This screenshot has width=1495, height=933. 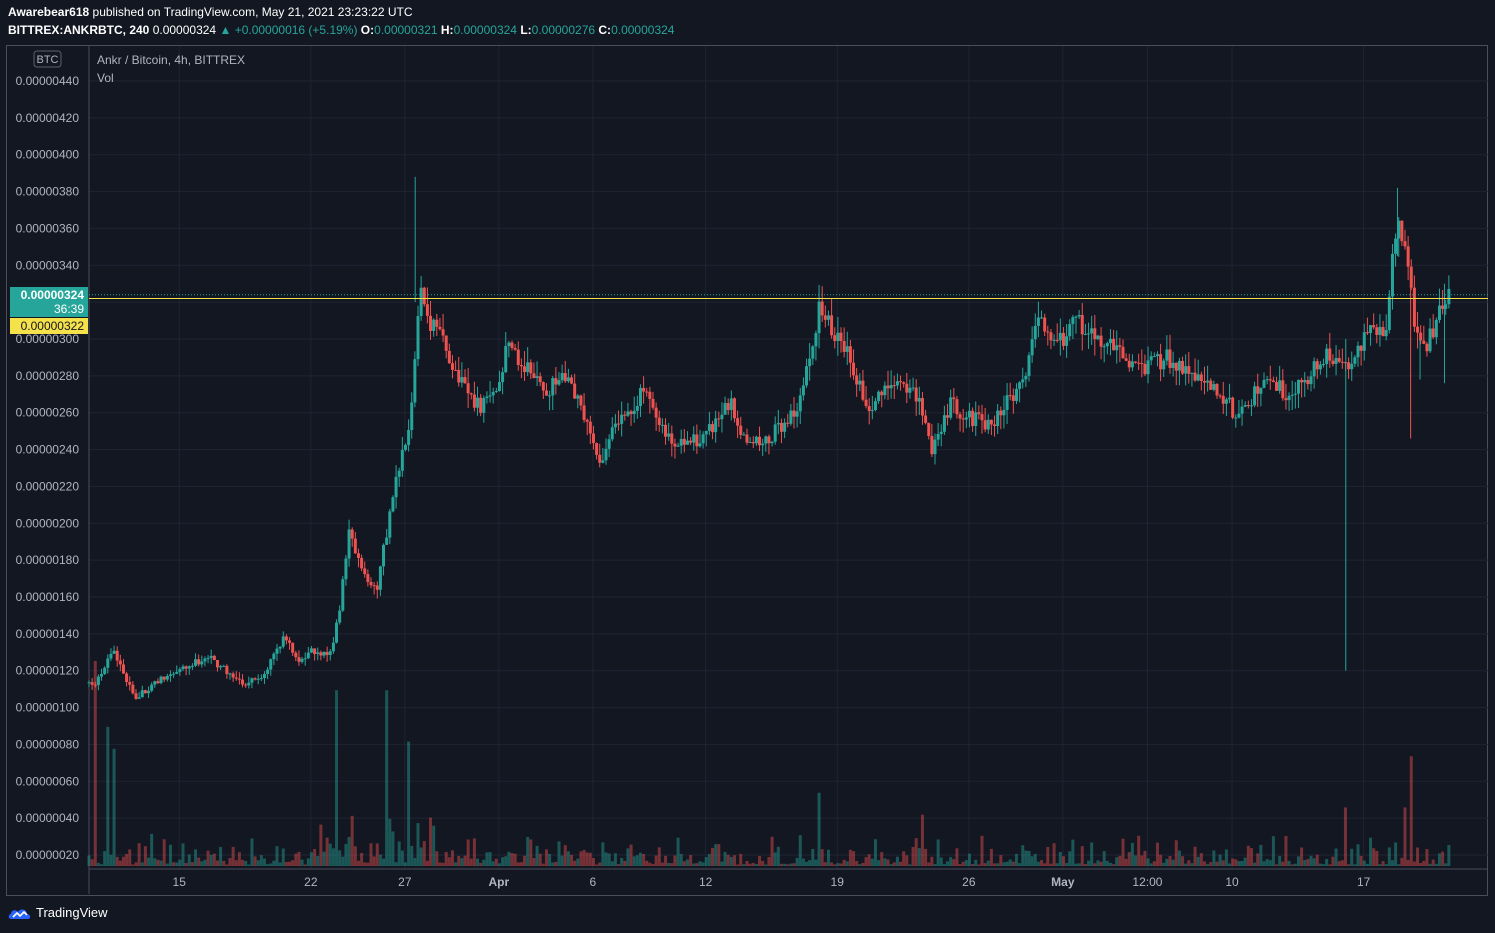 I want to click on legend-volume: Vol, so click(x=105, y=78).